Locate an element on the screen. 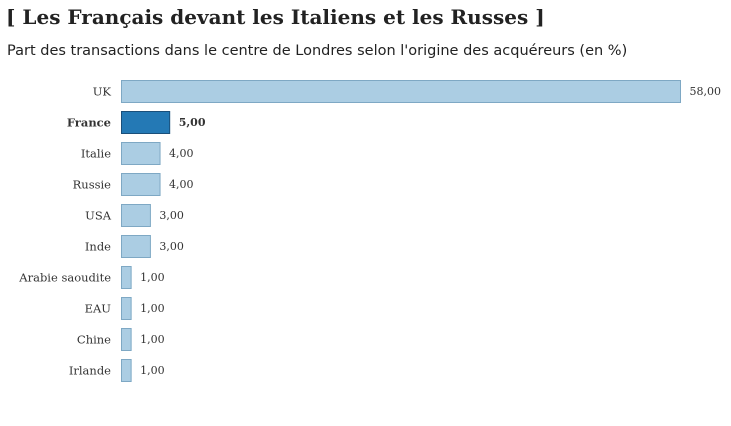  category-label-italie: Italie is located at coordinates (96, 154).